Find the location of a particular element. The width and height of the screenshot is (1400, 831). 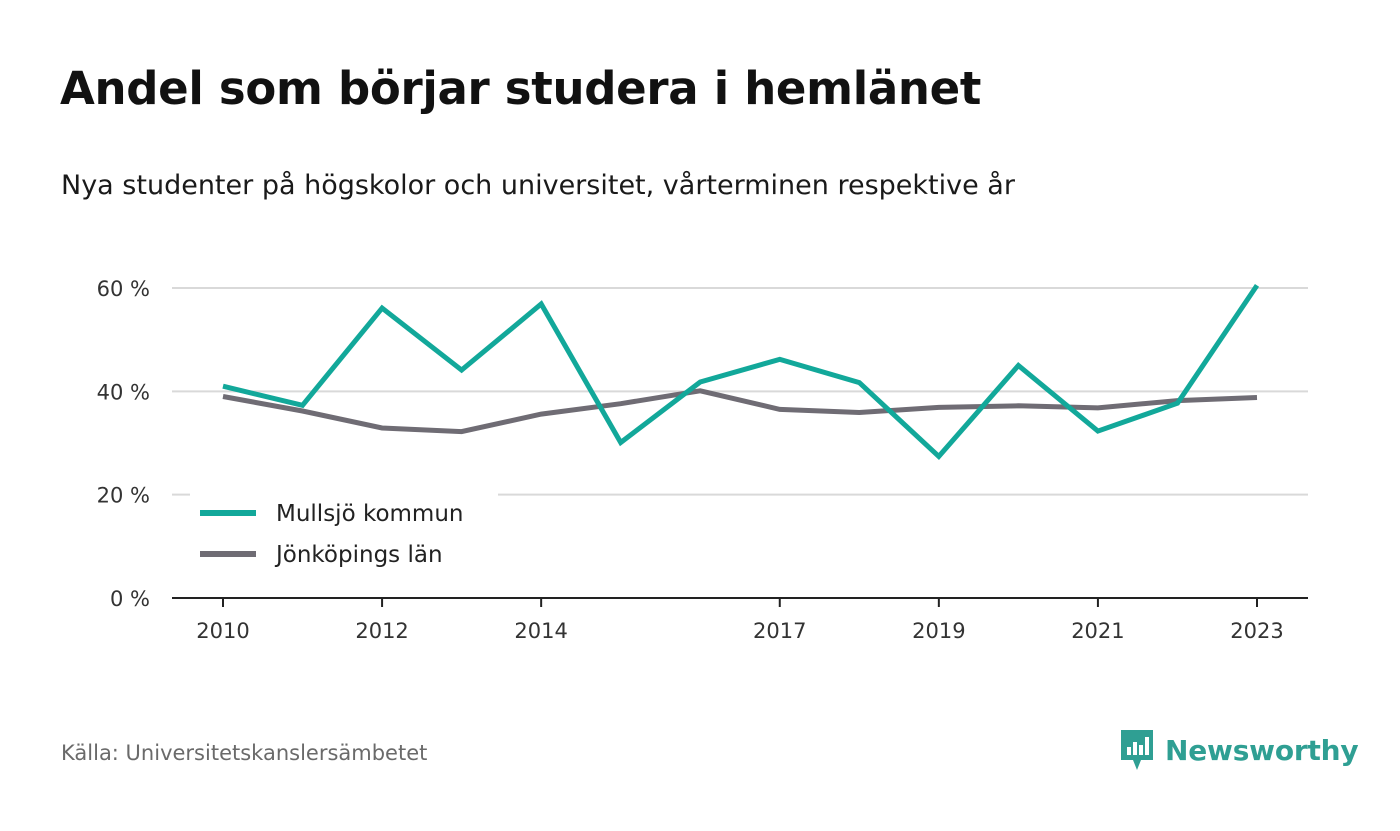

source-note: Källa: Universitetskanslersämbetet is located at coordinates (244, 753).